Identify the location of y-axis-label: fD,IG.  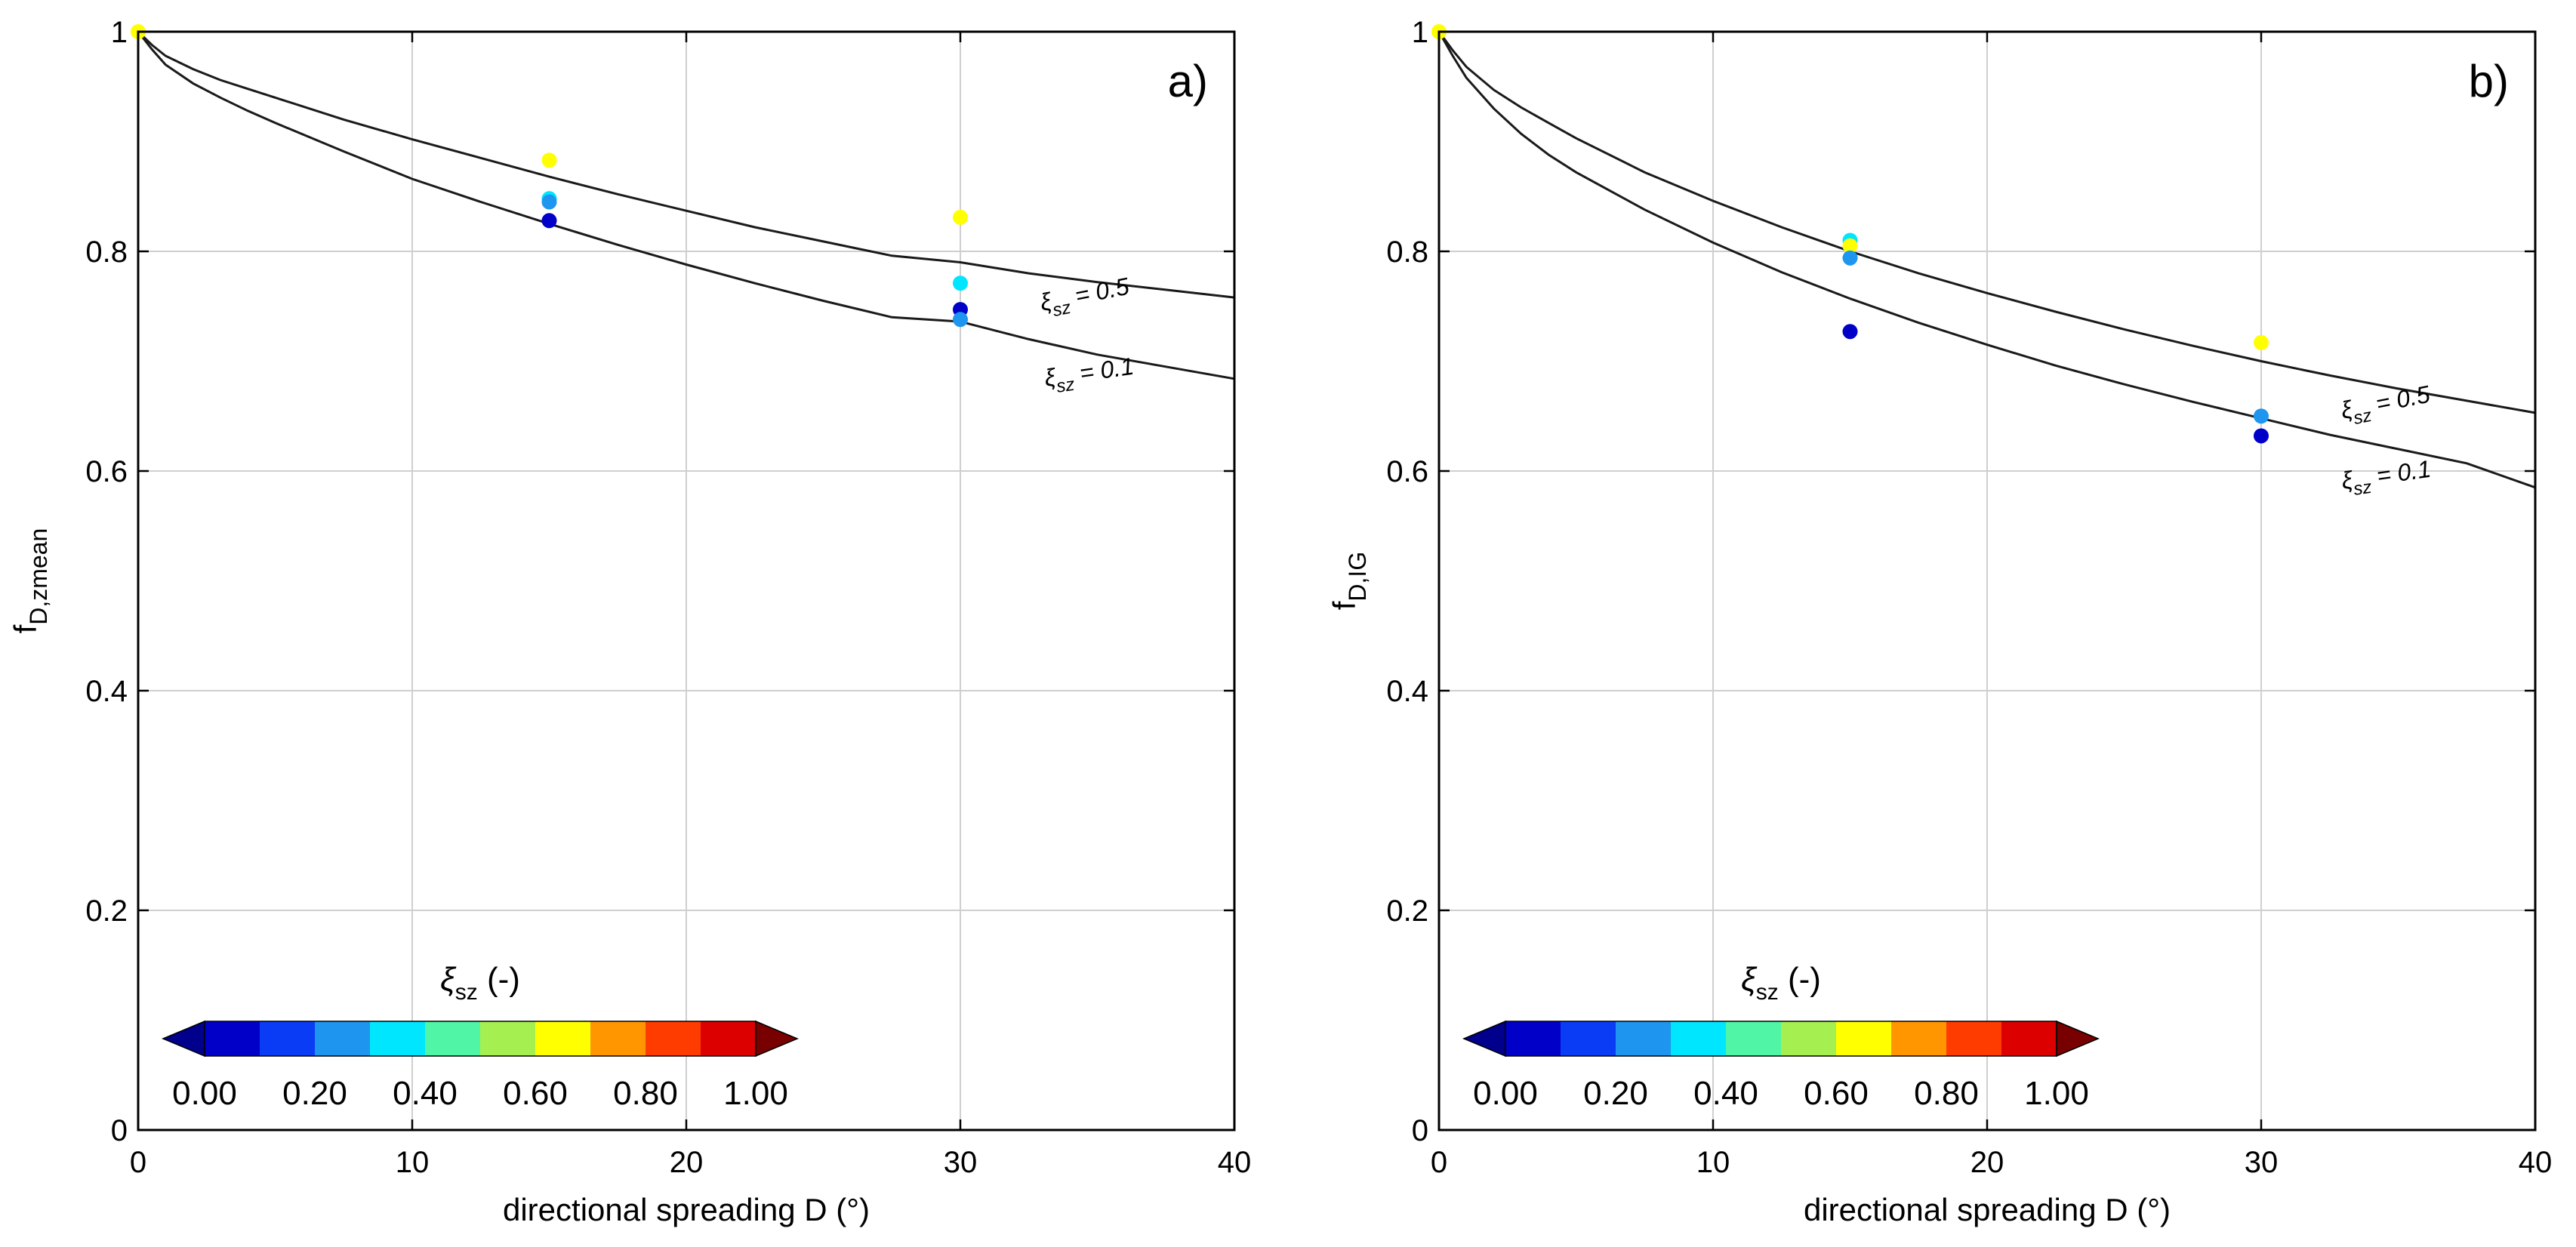
(1349, 581).